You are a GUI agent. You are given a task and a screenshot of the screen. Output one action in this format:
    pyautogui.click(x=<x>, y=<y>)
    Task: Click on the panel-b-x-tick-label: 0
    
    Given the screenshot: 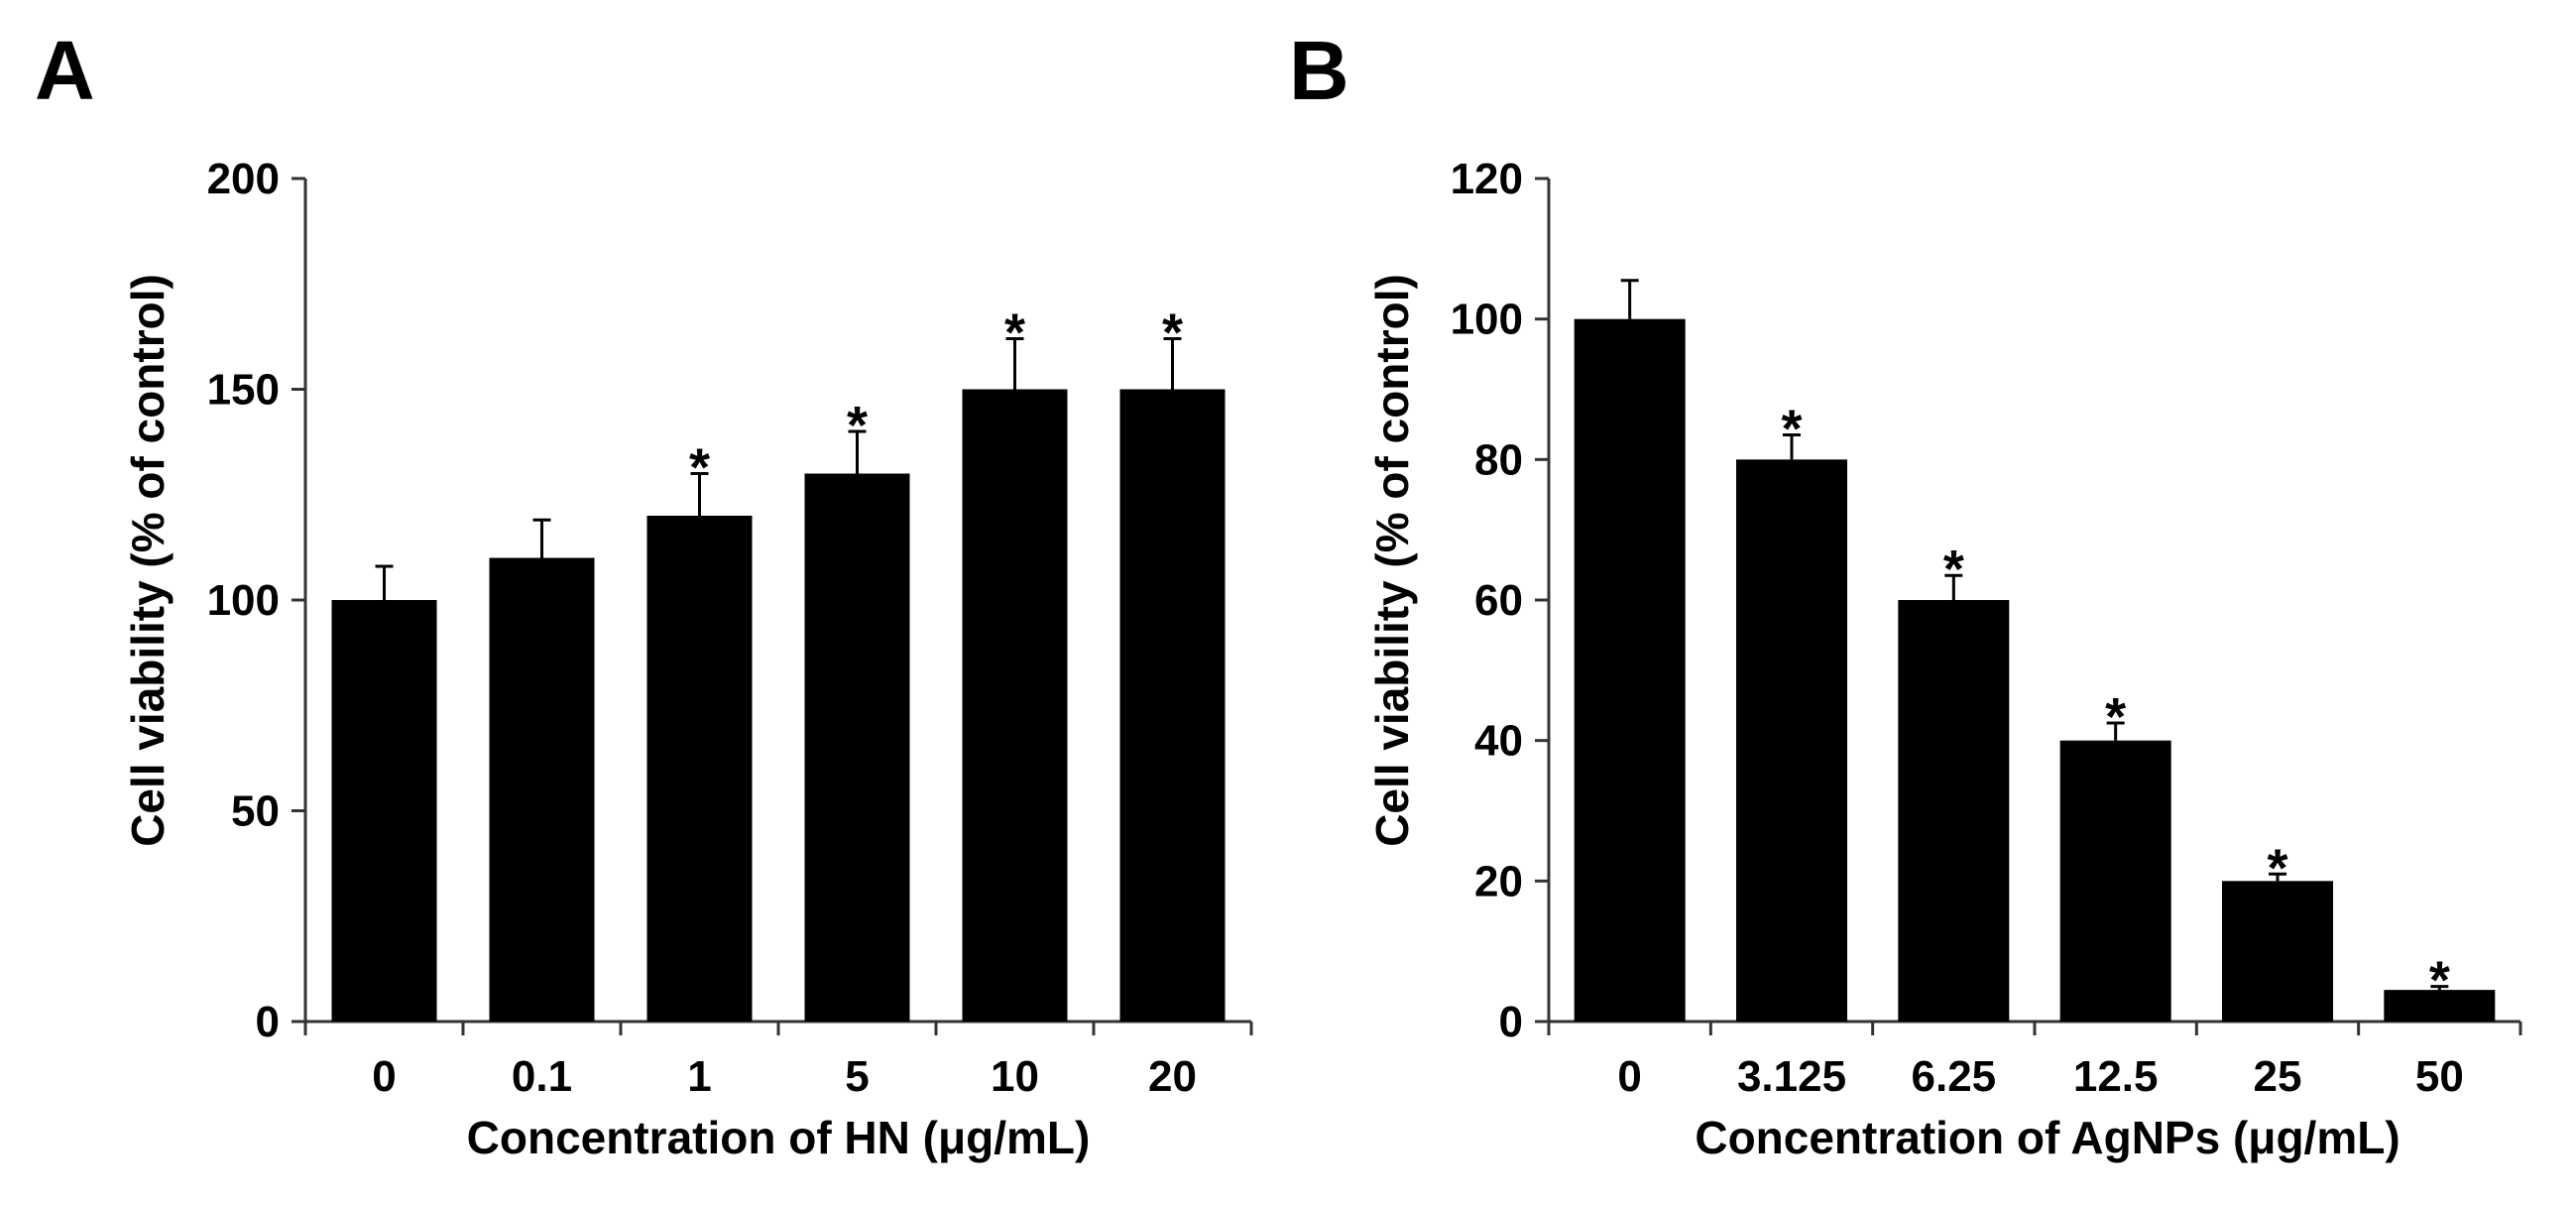 What is the action you would take?
    pyautogui.click(x=1629, y=1076)
    